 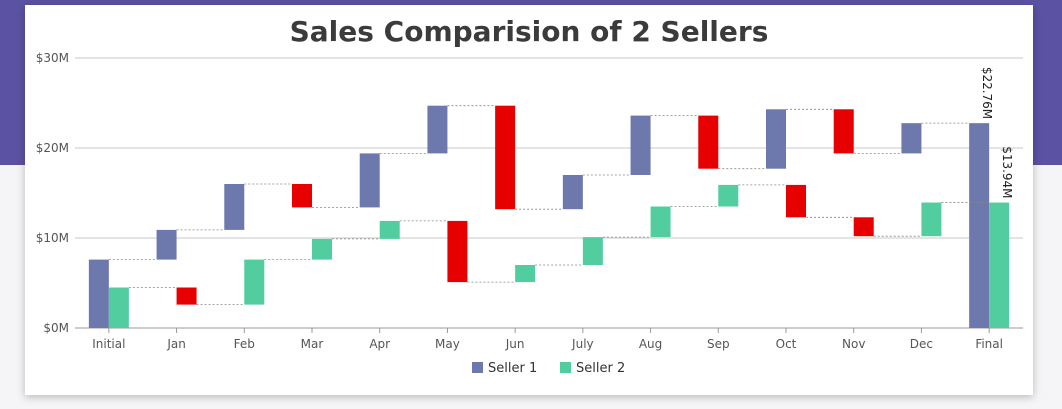 What do you see at coordinates (911, 138) in the screenshot?
I see `bar-seller-1-dec` at bounding box center [911, 138].